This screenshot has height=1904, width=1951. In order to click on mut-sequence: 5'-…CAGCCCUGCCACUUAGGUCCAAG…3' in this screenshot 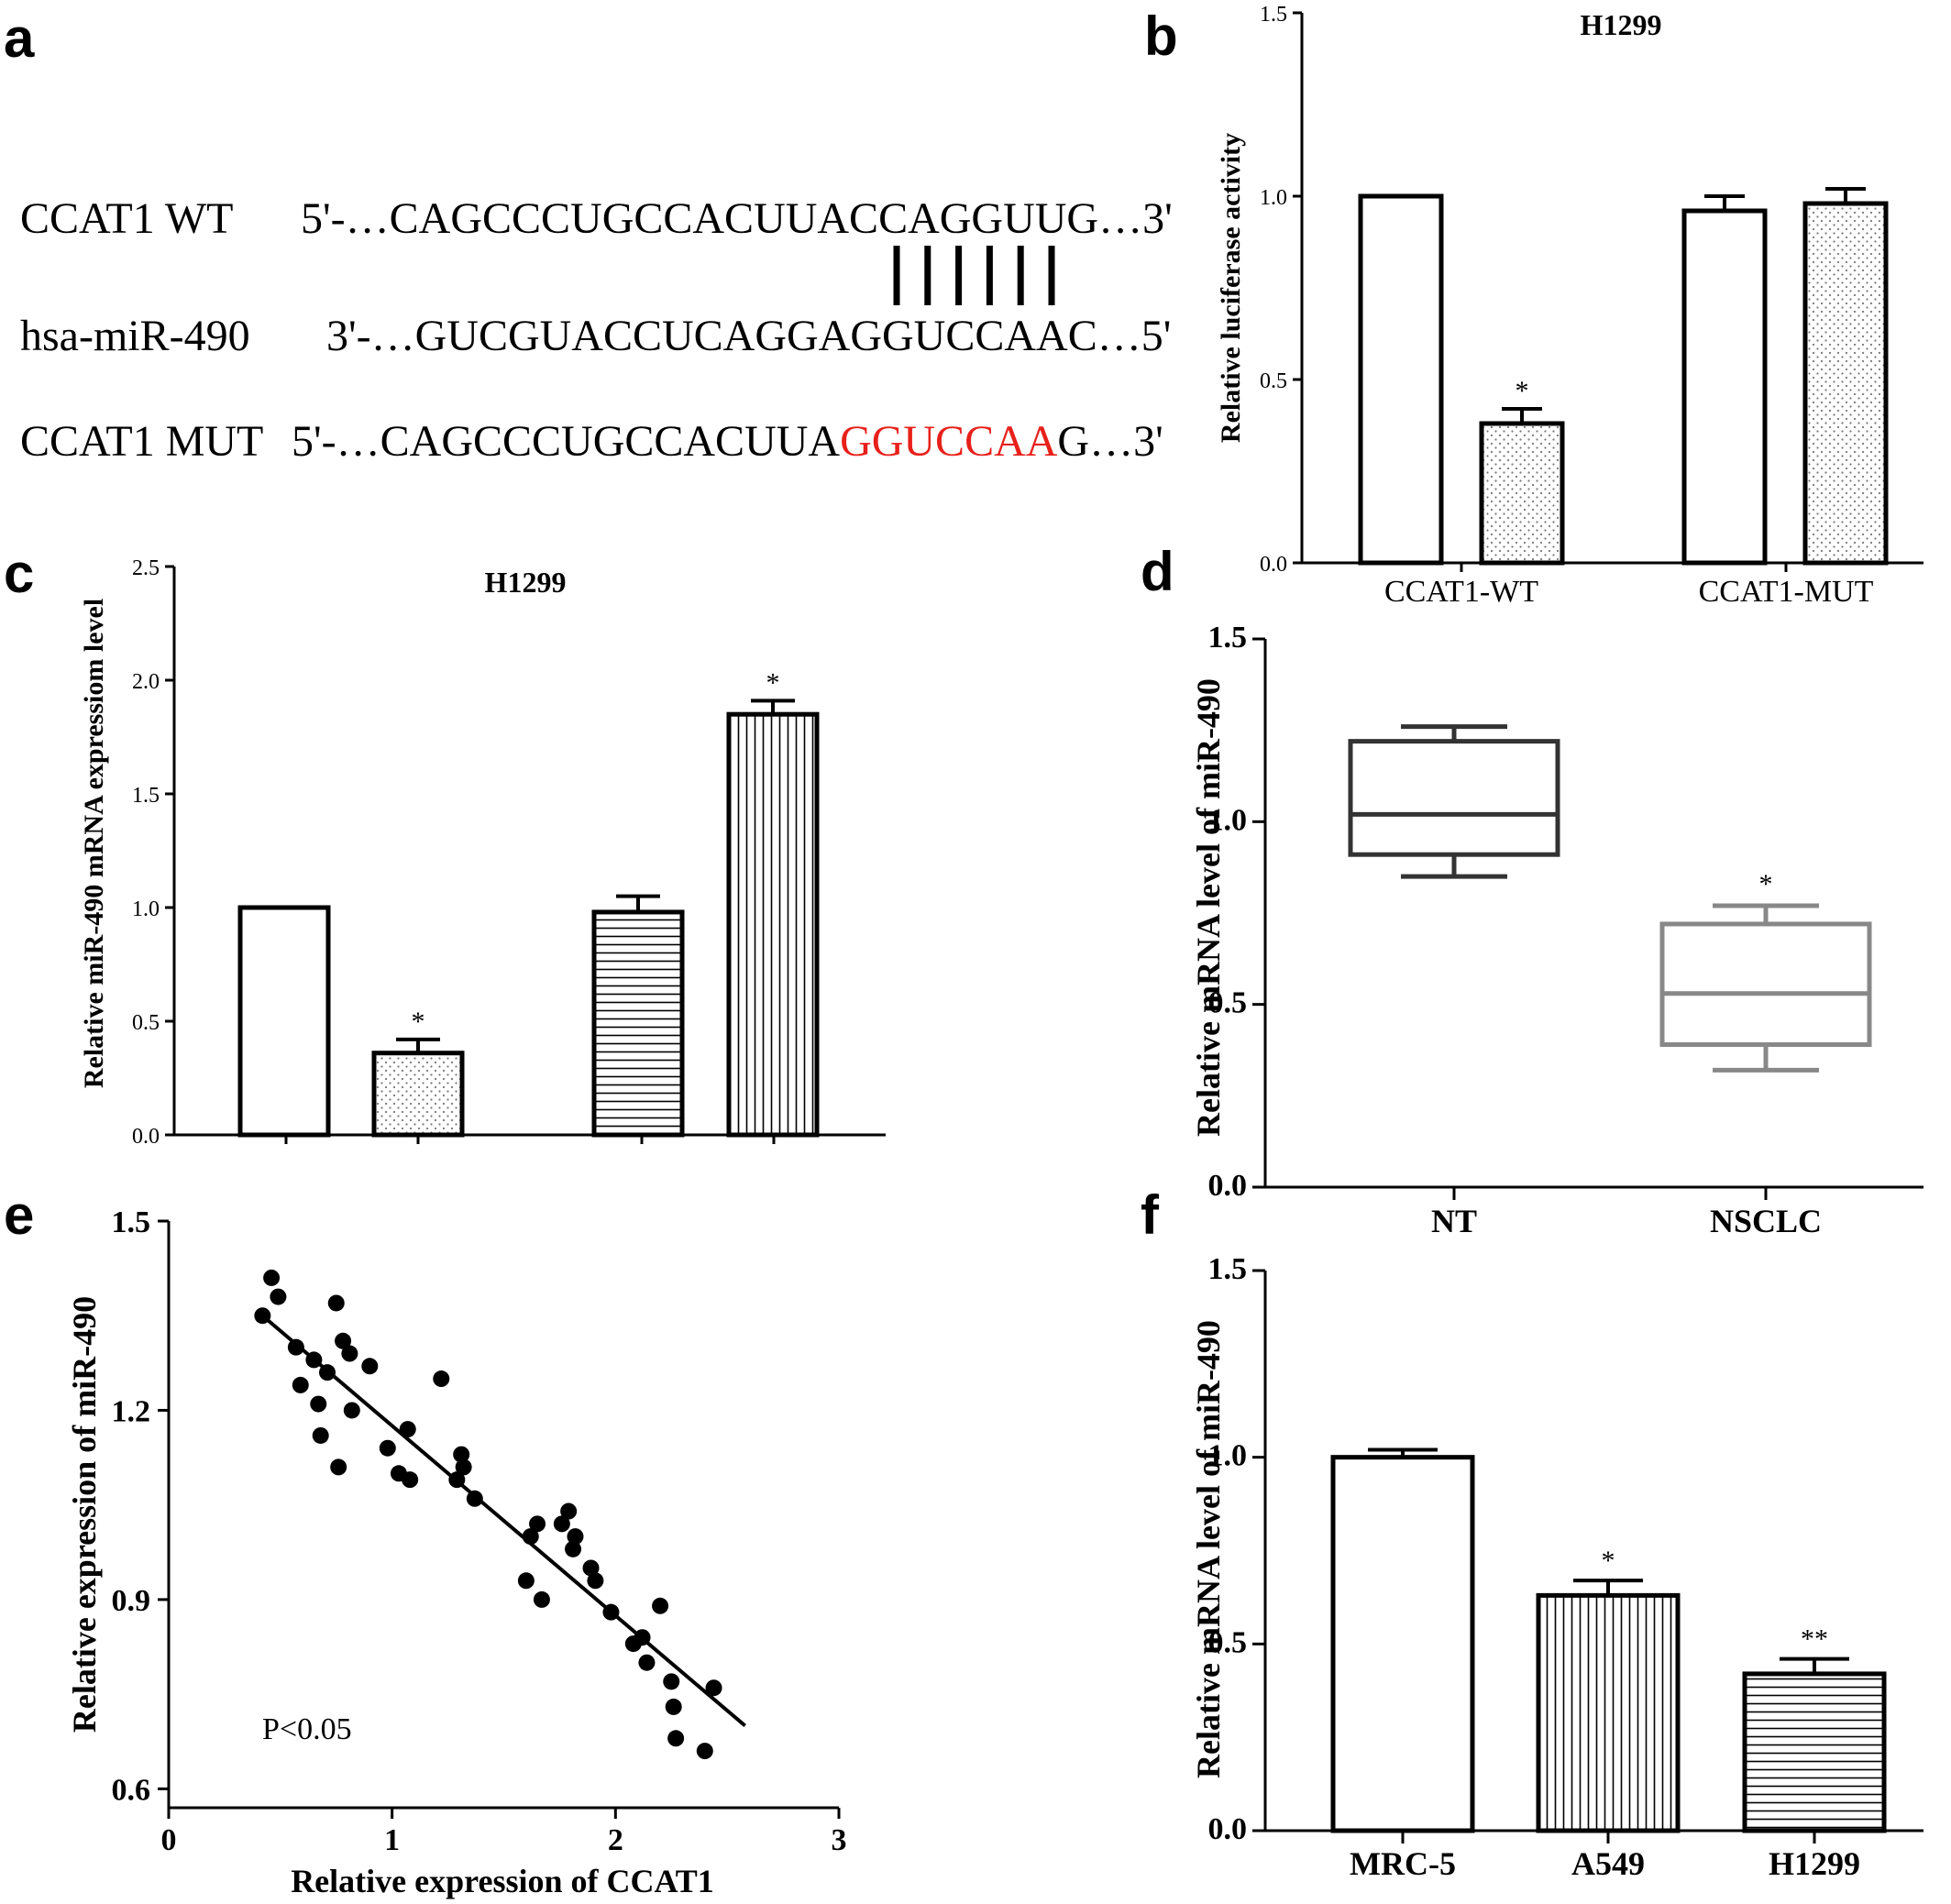, I will do `click(728, 441)`.